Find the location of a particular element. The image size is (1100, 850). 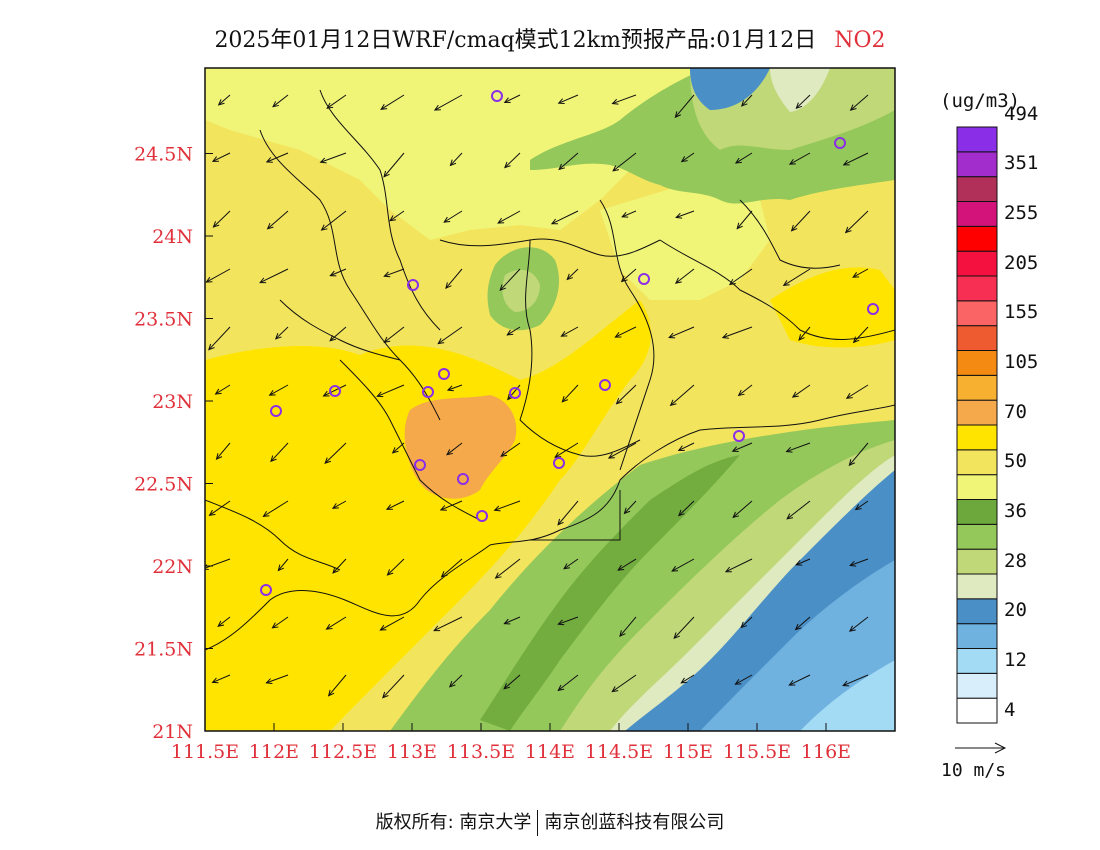

lat-tick-label: 21N is located at coordinates (172, 732).